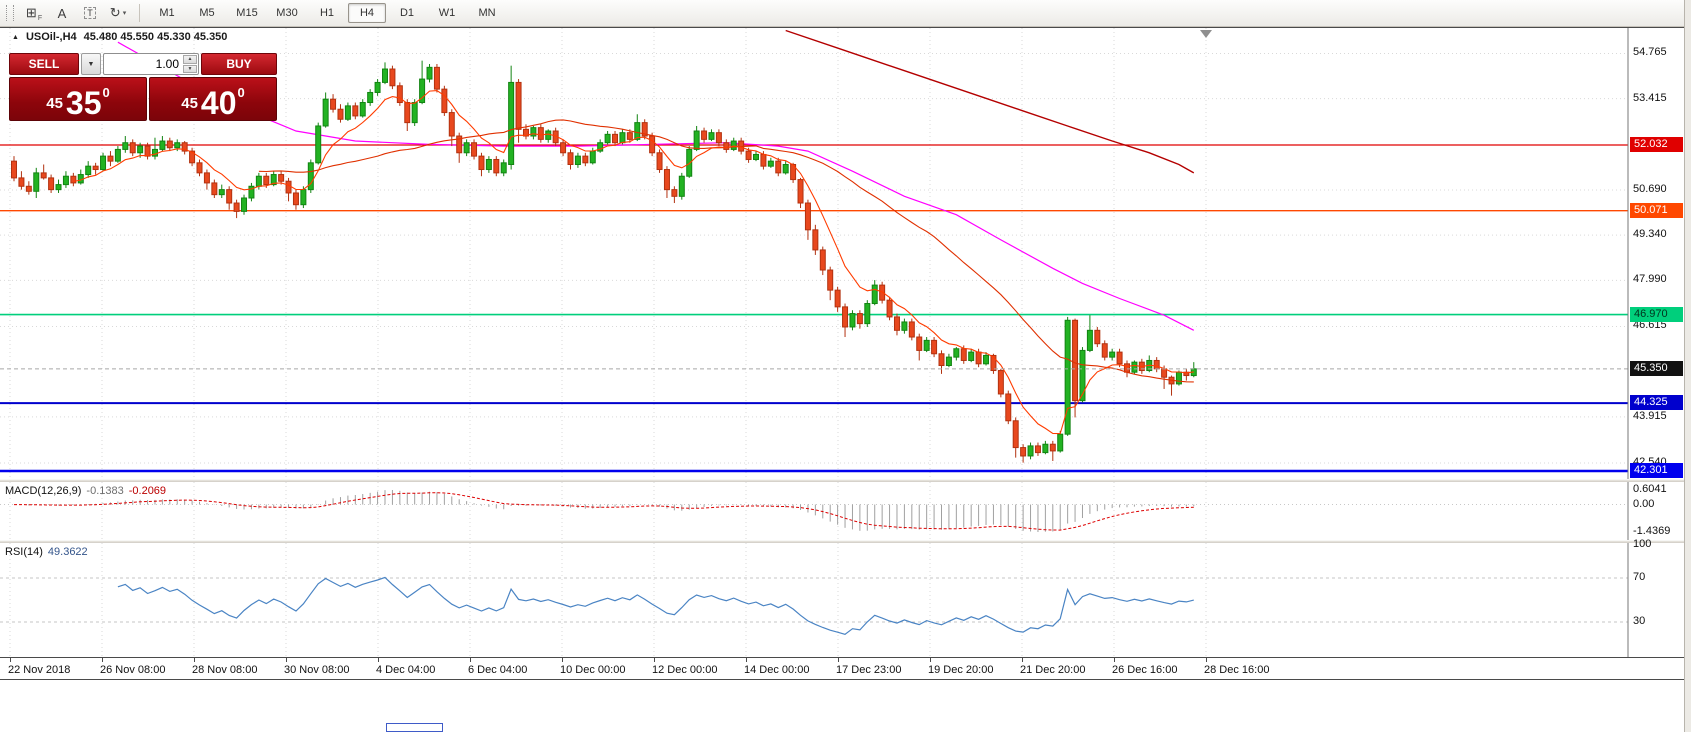 Image resolution: width=1691 pixels, height=732 pixels. I want to click on chart-title: ▲ USOil-,H4 45.480 45.550 45.330 45.350, so click(119, 37).